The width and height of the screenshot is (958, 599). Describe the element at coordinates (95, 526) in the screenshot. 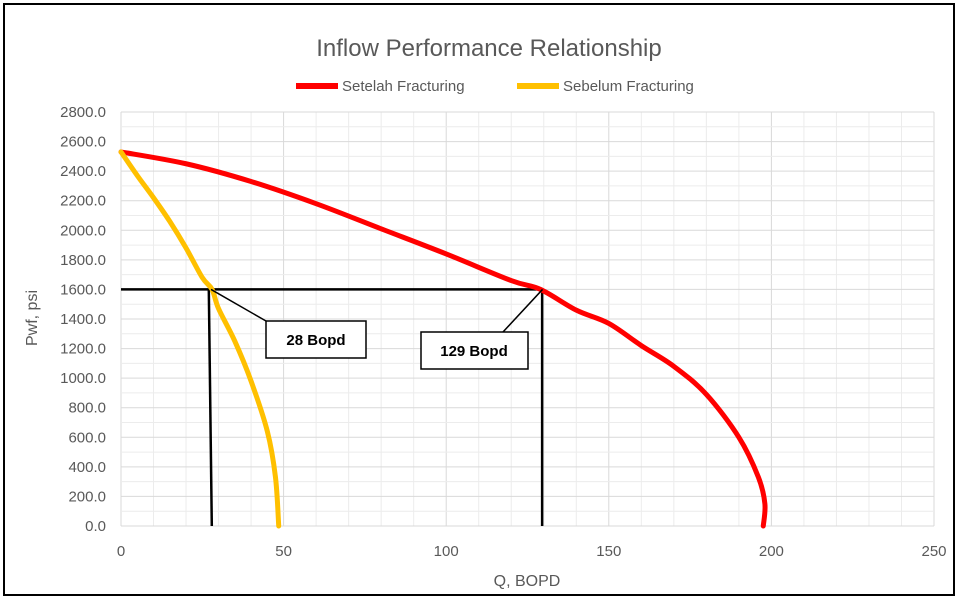

I see `y-tick-label: 0.0` at that location.